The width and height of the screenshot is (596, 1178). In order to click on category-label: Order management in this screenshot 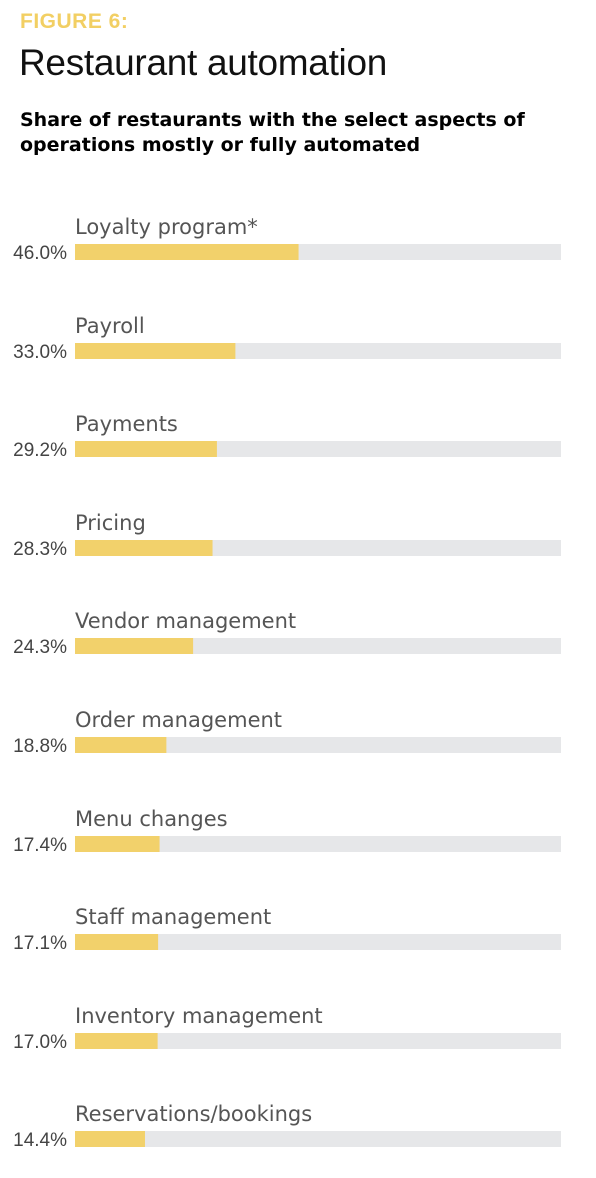, I will do `click(178, 720)`.